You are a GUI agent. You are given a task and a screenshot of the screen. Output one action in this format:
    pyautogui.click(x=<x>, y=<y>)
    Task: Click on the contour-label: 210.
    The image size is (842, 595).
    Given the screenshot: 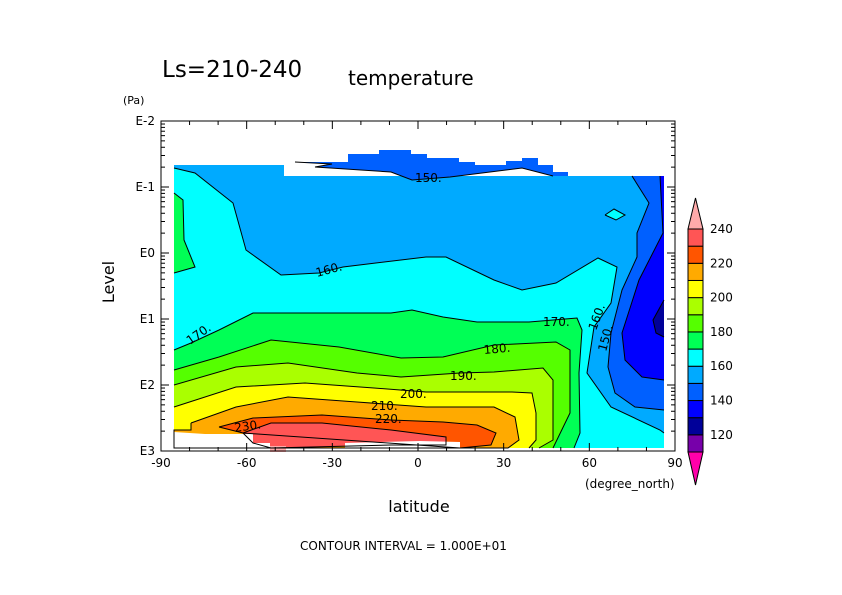 What is the action you would take?
    pyautogui.click(x=384, y=406)
    